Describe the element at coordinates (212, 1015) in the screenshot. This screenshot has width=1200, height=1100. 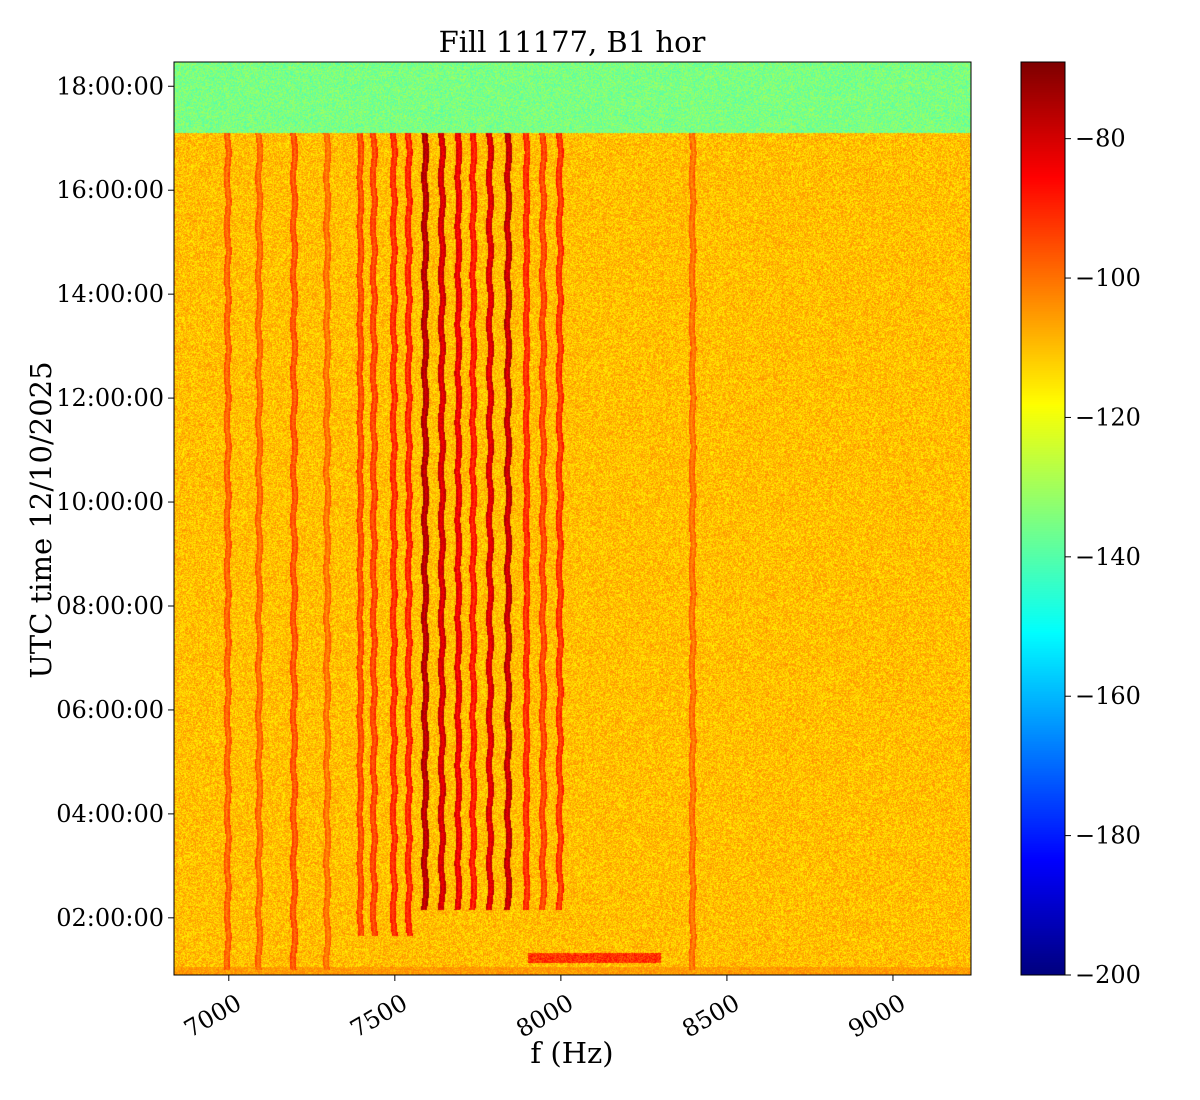
I see `x-tick-label: 7000` at that location.